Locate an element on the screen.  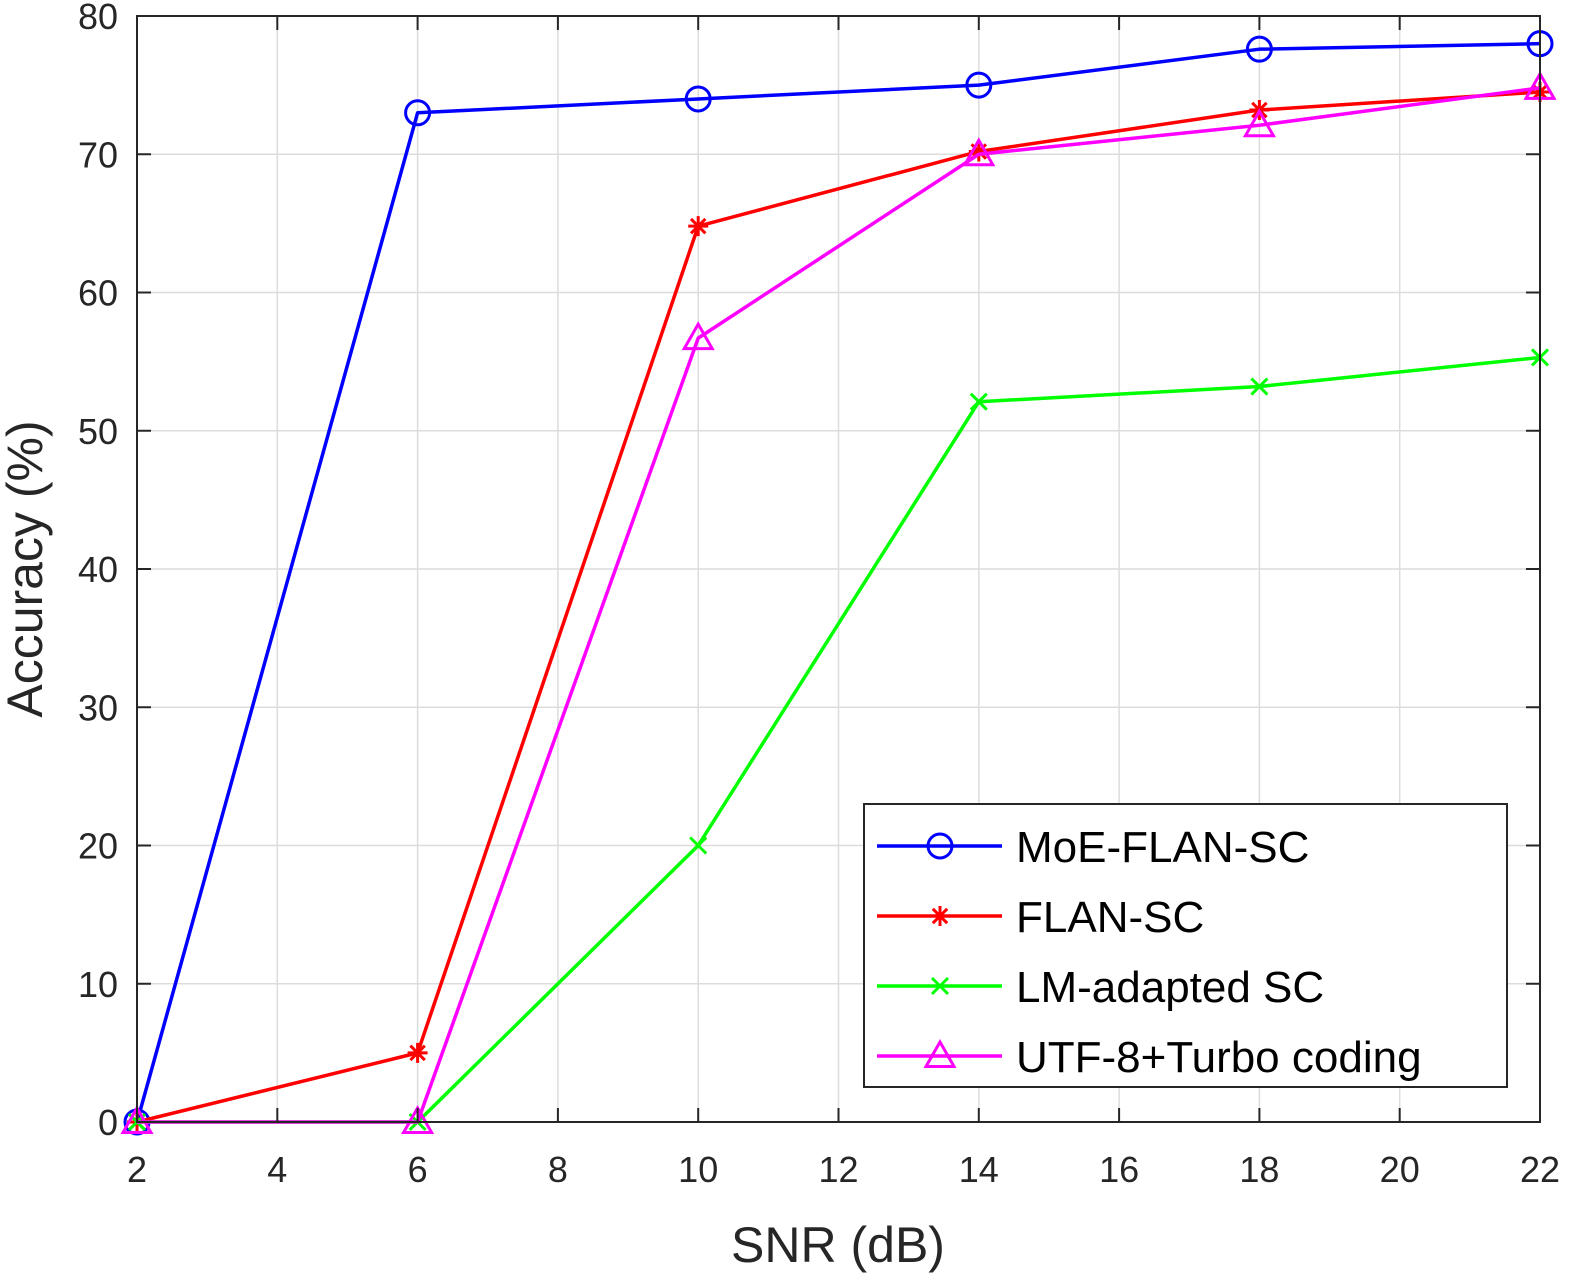
legend-label: FLAN-SC is located at coordinates (1110, 917).